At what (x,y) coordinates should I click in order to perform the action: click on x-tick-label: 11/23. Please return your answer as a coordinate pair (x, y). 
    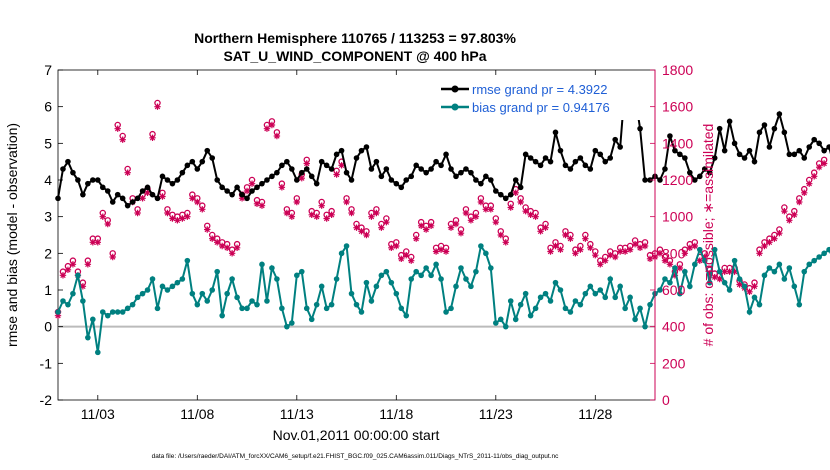
    Looking at the image, I should click on (496, 414).